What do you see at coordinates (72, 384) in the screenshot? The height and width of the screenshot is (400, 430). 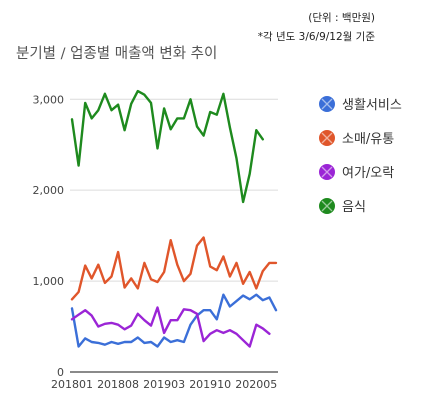 I see `x-tick-label: 201801` at bounding box center [72, 384].